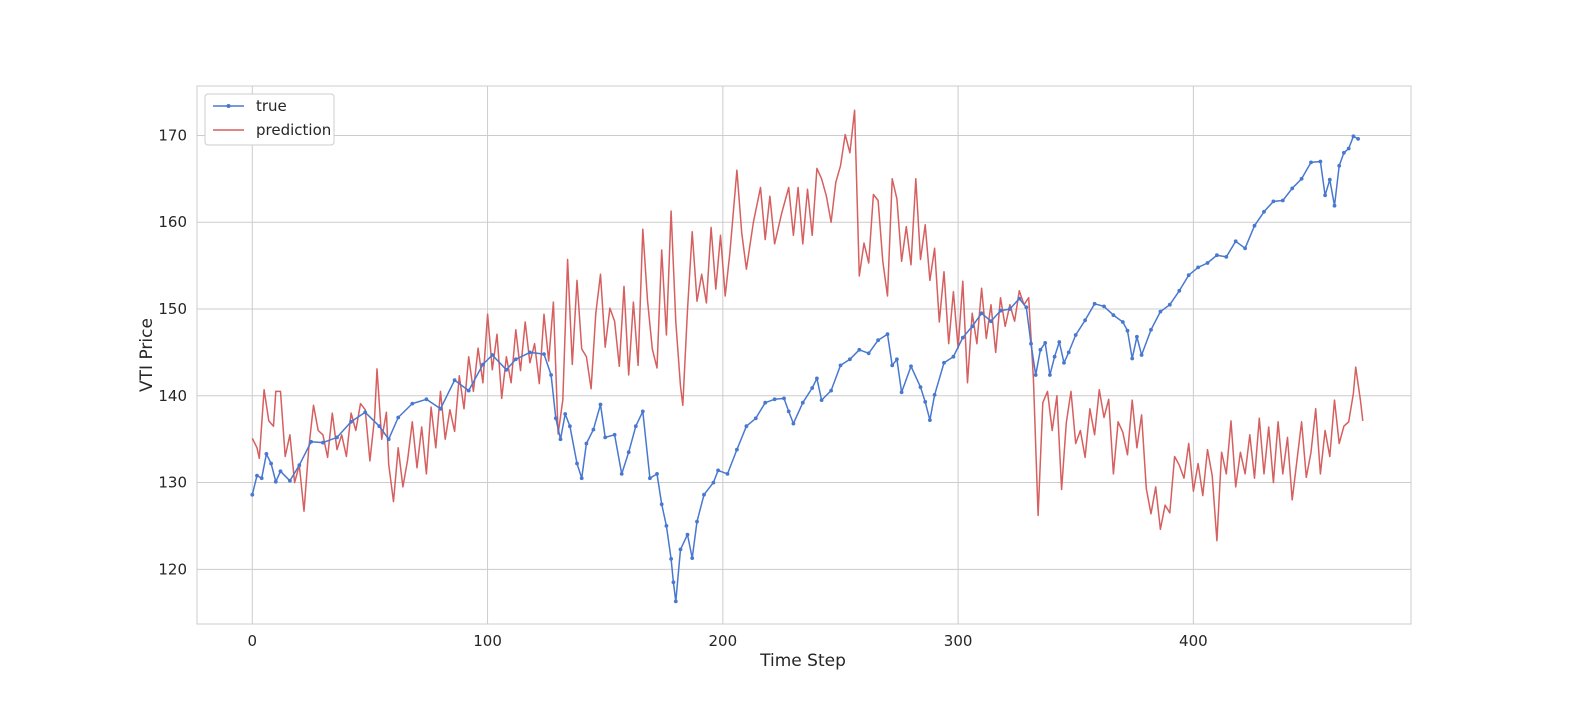 Image resolution: width=1584 pixels, height=720 pixels. What do you see at coordinates (958, 641) in the screenshot?
I see `x-tick-label: 300` at bounding box center [958, 641].